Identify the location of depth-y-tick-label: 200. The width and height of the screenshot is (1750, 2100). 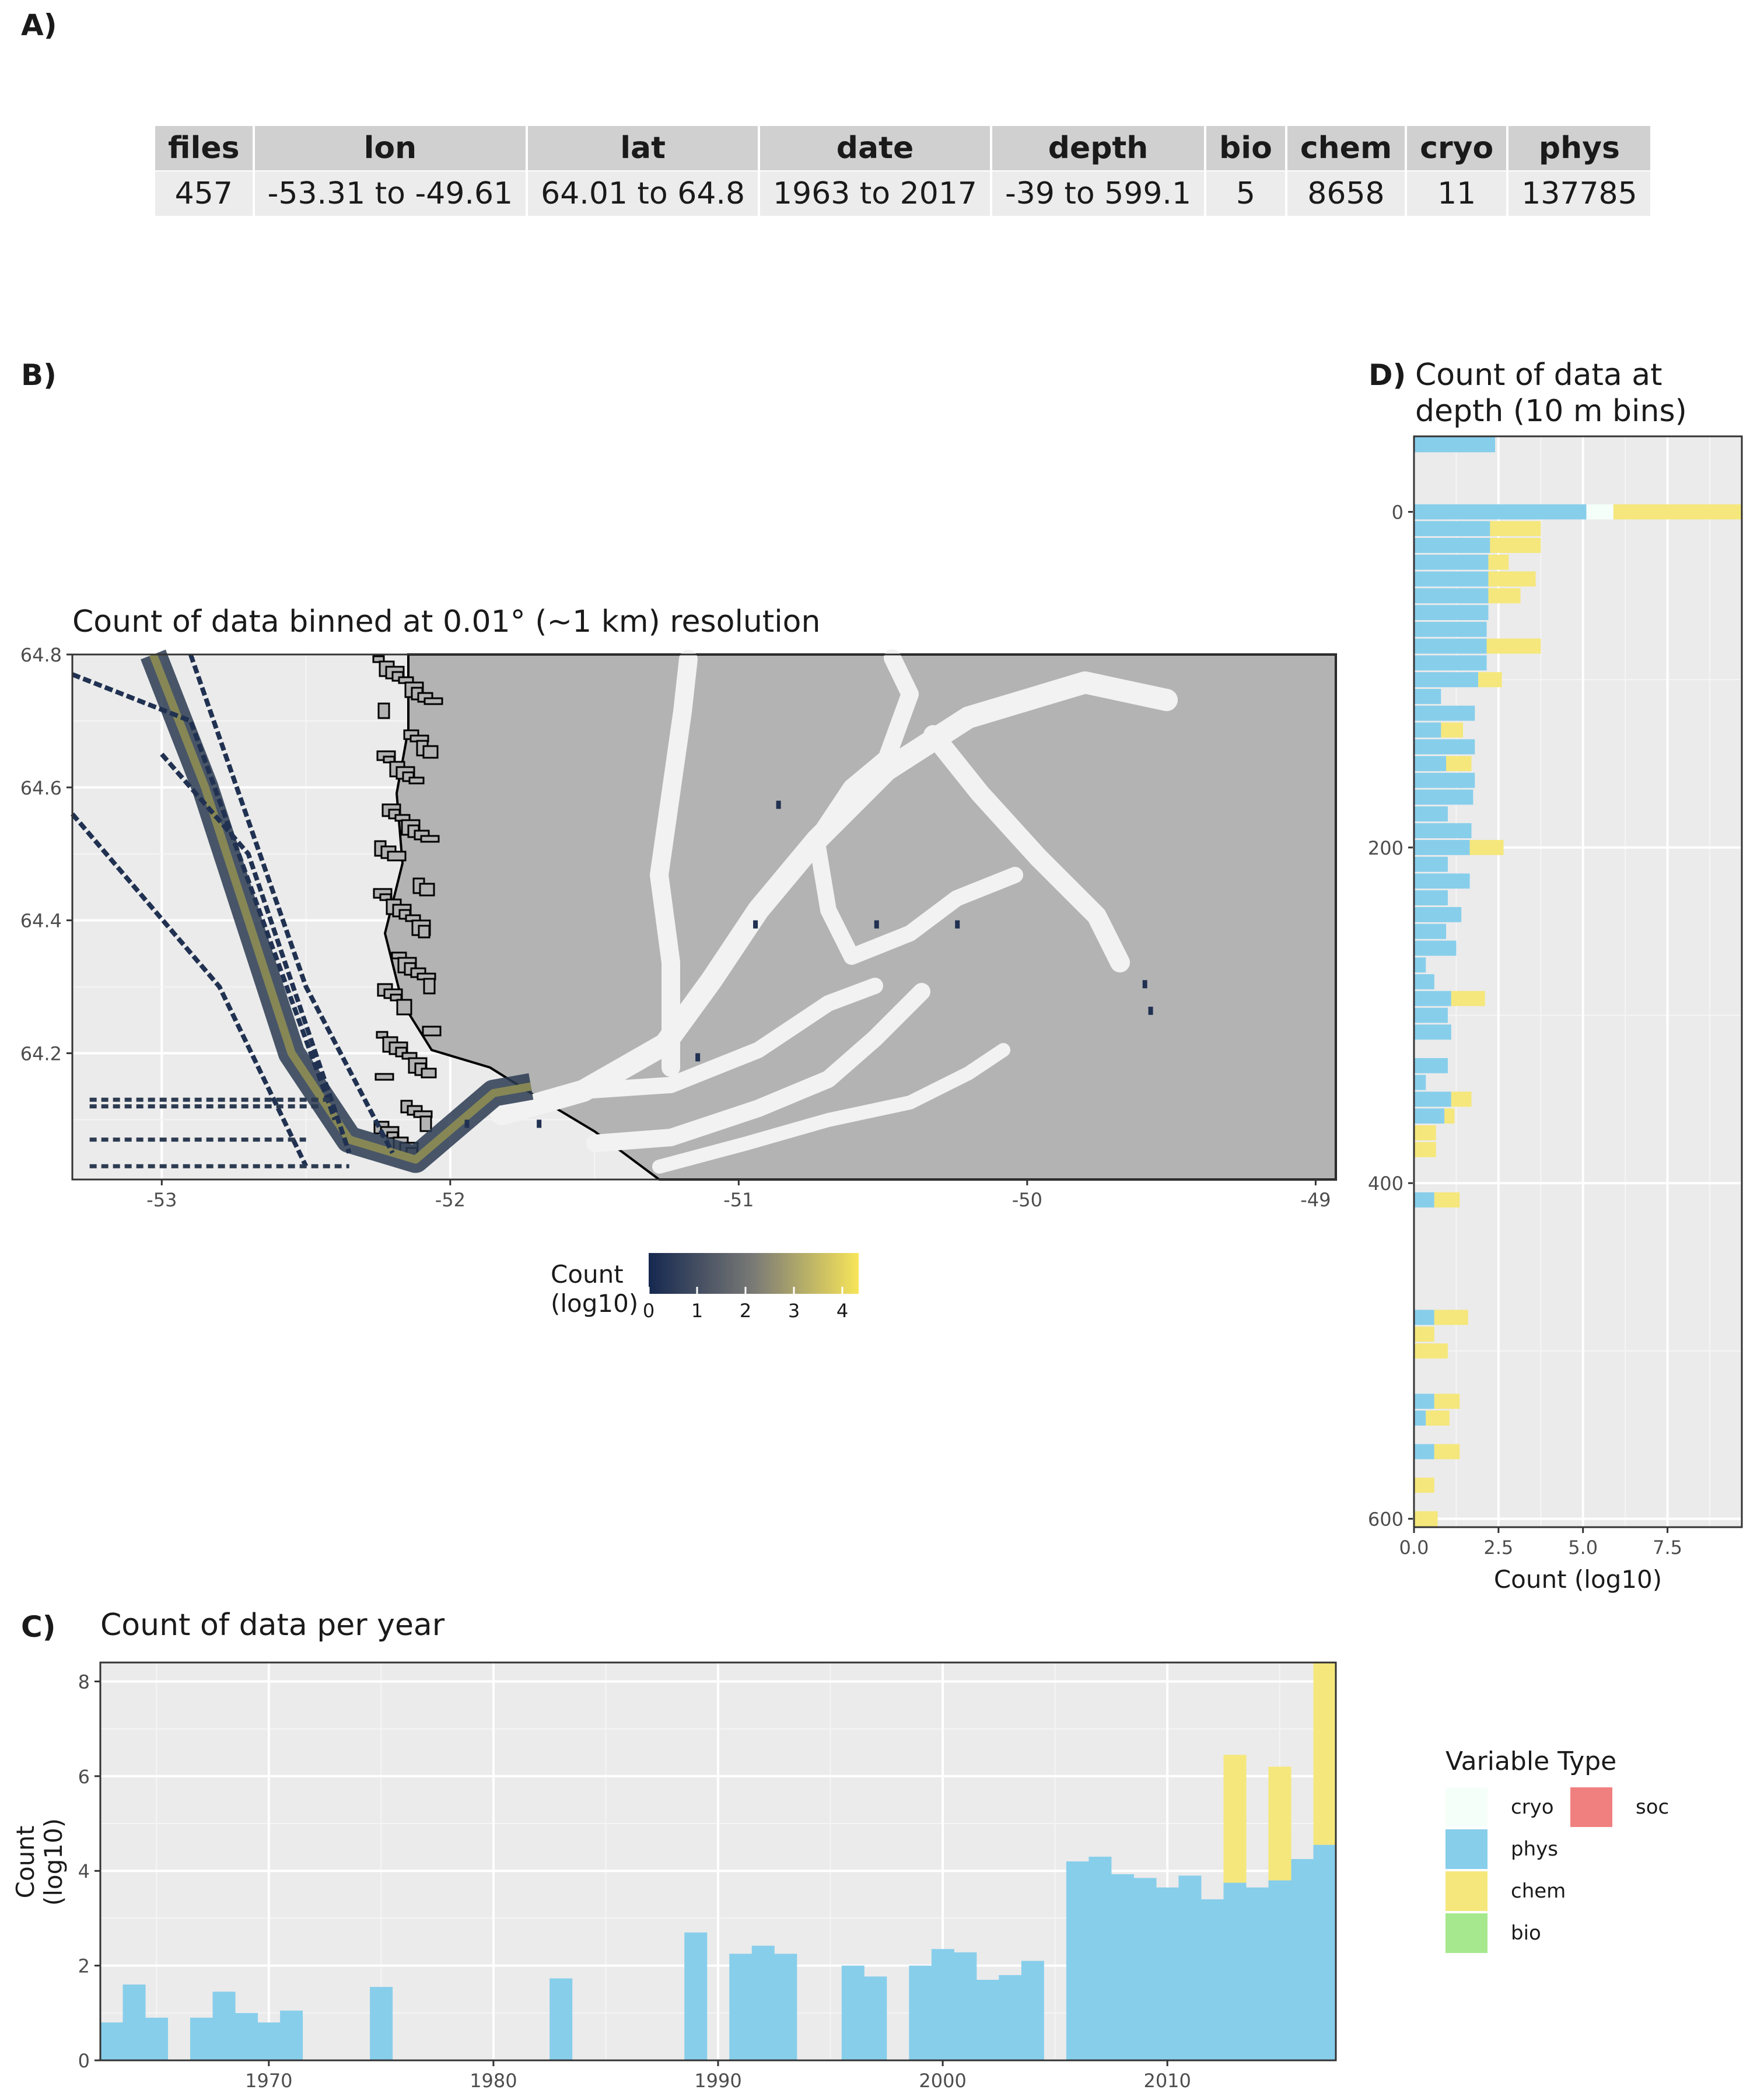
(1386, 848).